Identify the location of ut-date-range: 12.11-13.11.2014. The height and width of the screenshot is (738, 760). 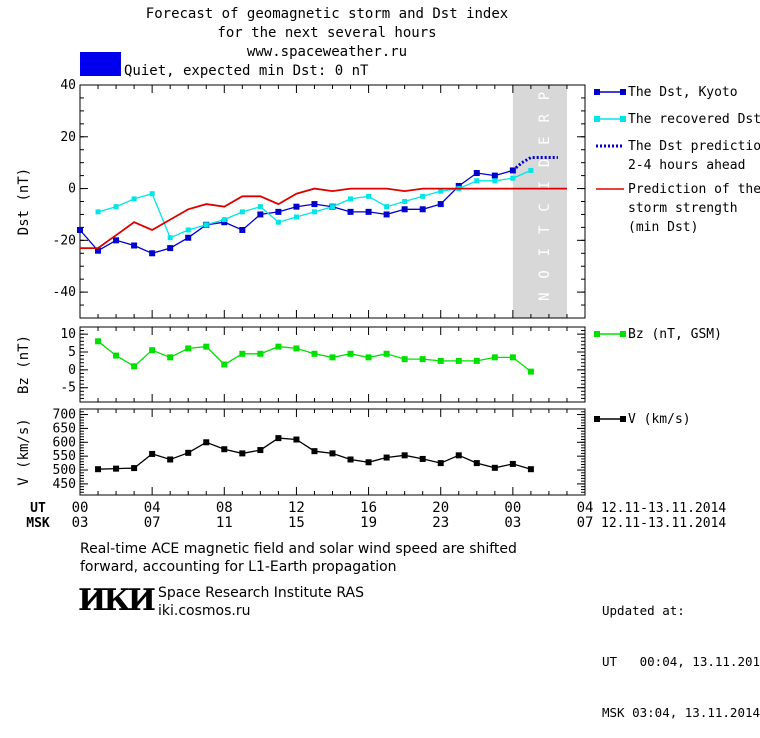
(663, 508).